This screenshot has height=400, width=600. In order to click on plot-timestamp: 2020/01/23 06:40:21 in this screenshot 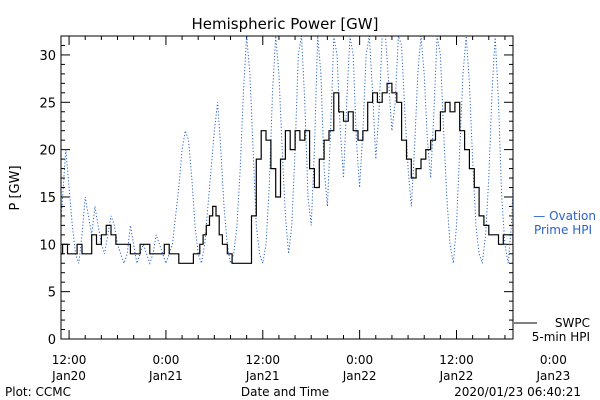, I will do `click(517, 392)`.